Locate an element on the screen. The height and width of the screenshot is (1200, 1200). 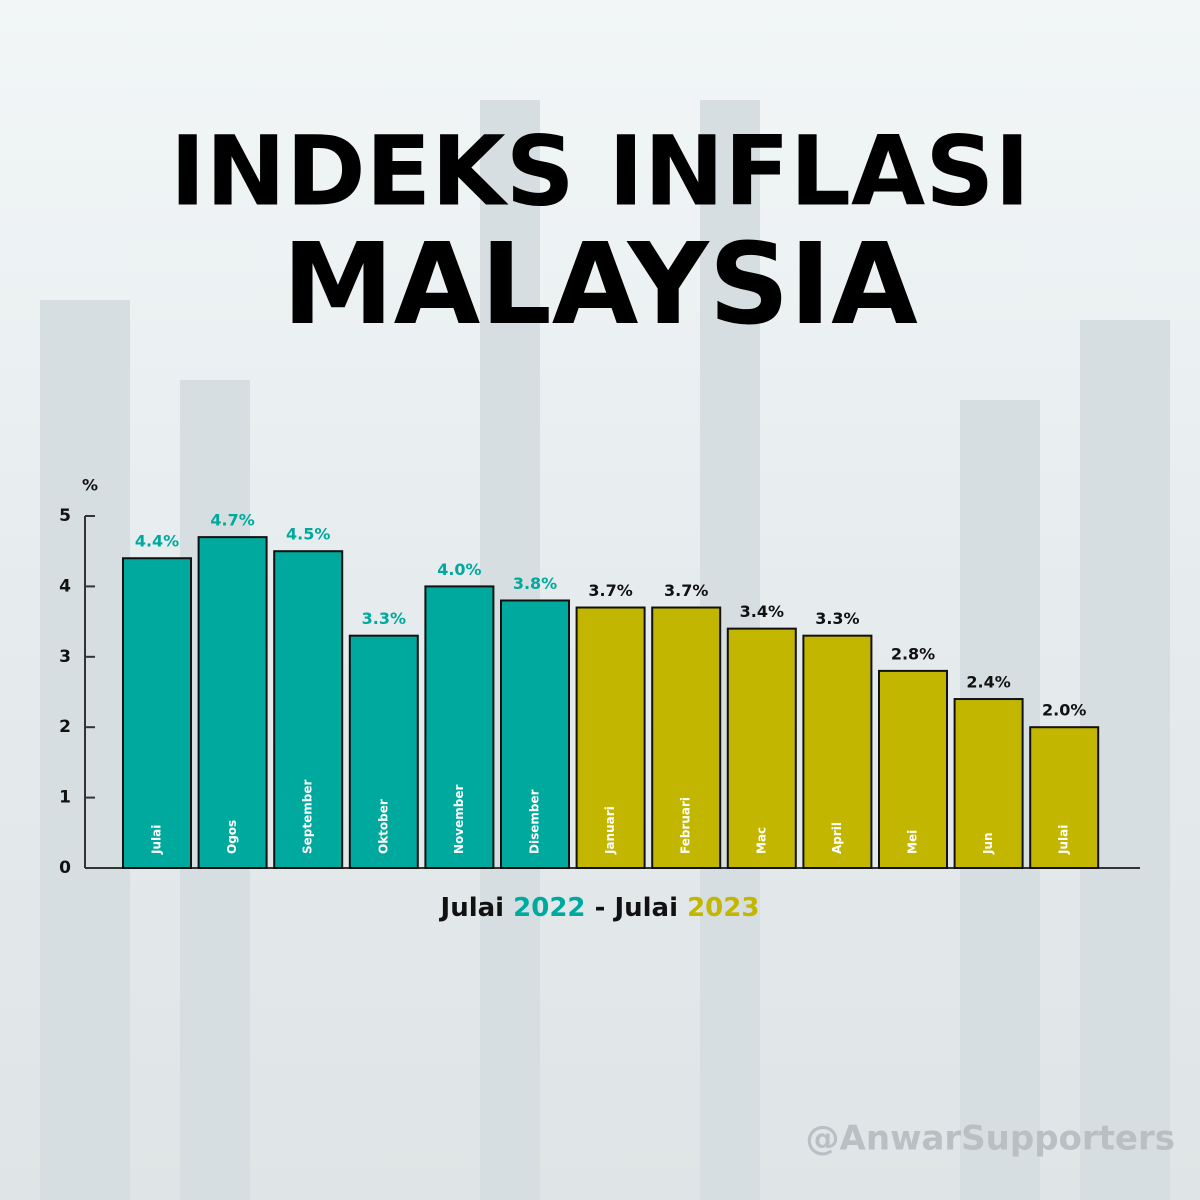
category-label: September is located at coordinates (308, 817).